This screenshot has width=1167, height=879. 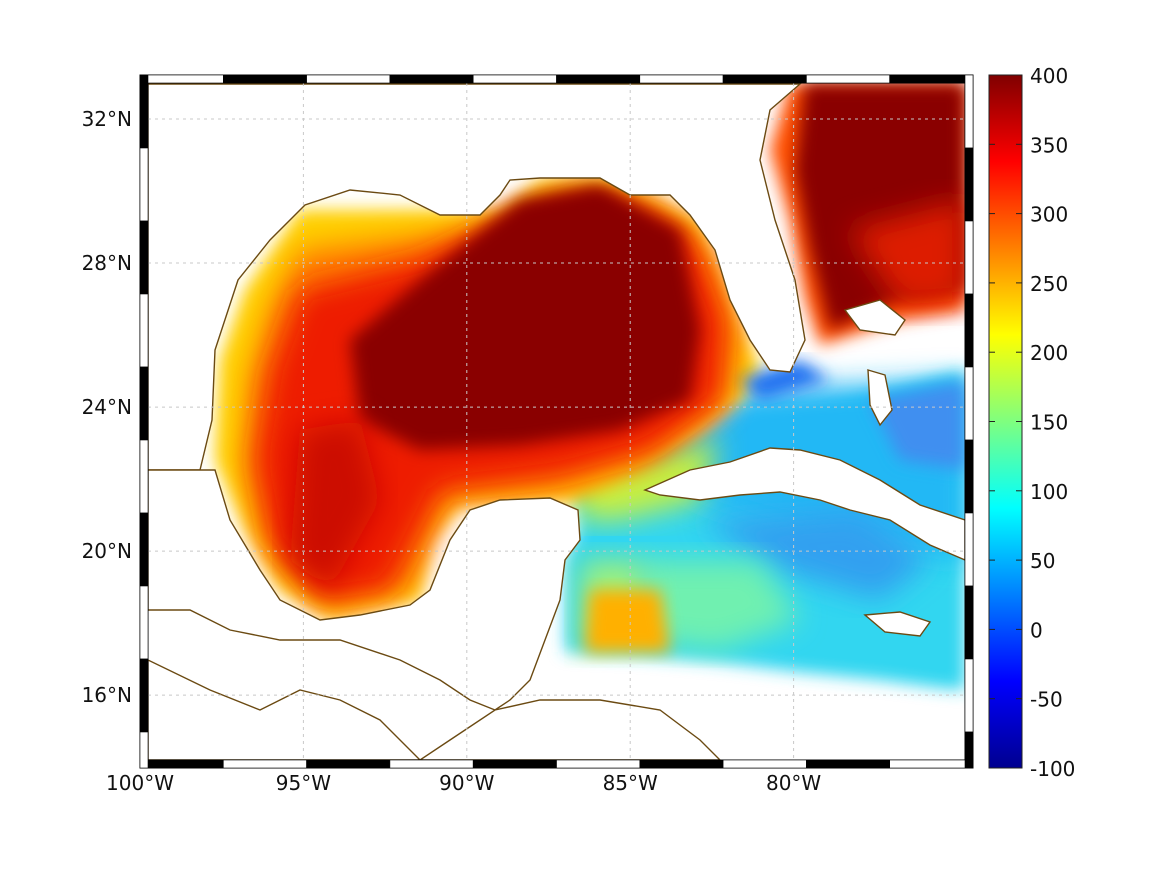 I want to click on colorbar-tick-label: 300, so click(x=1049, y=215).